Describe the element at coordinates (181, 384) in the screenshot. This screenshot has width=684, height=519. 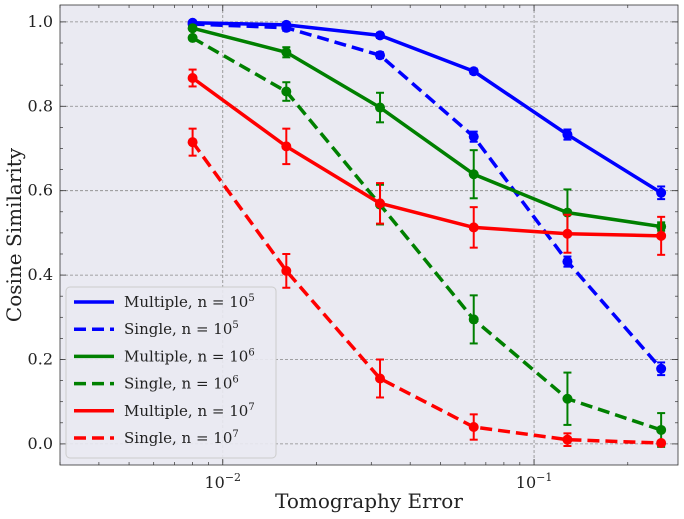
I see `legend-label: Single, n = 106` at that location.